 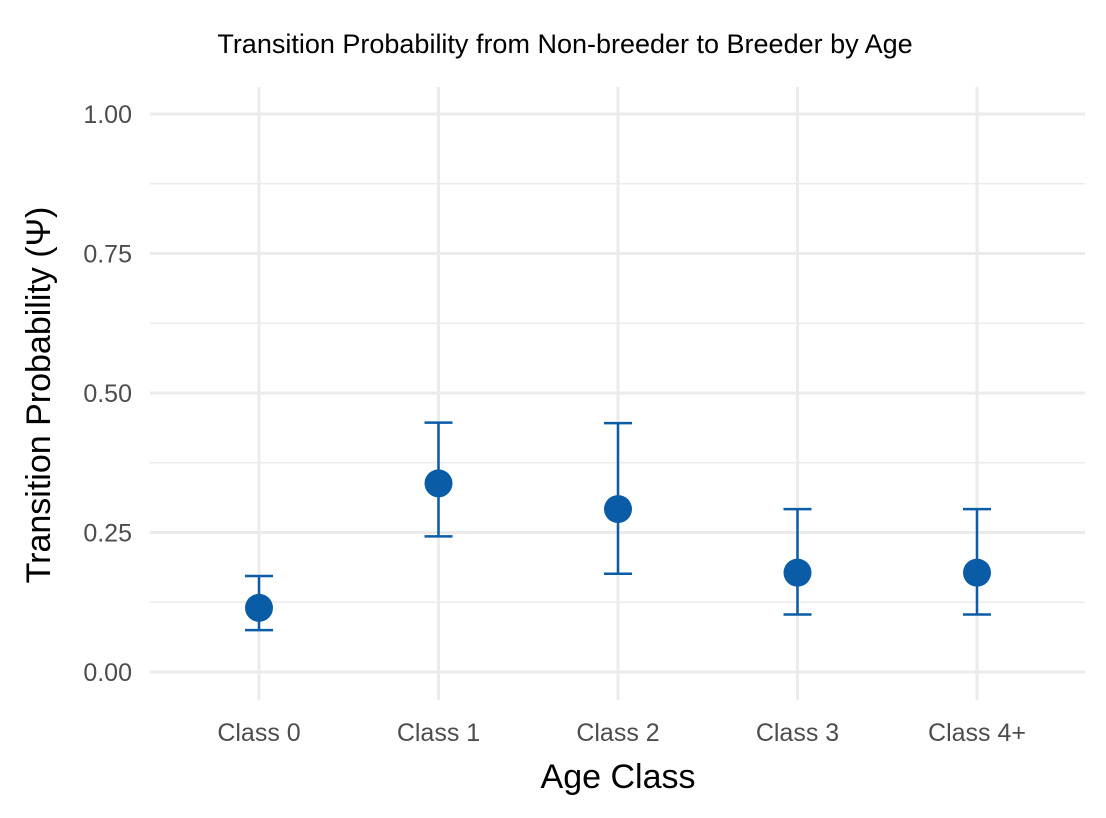 I want to click on y-tick-label: 0.50, so click(x=107, y=394).